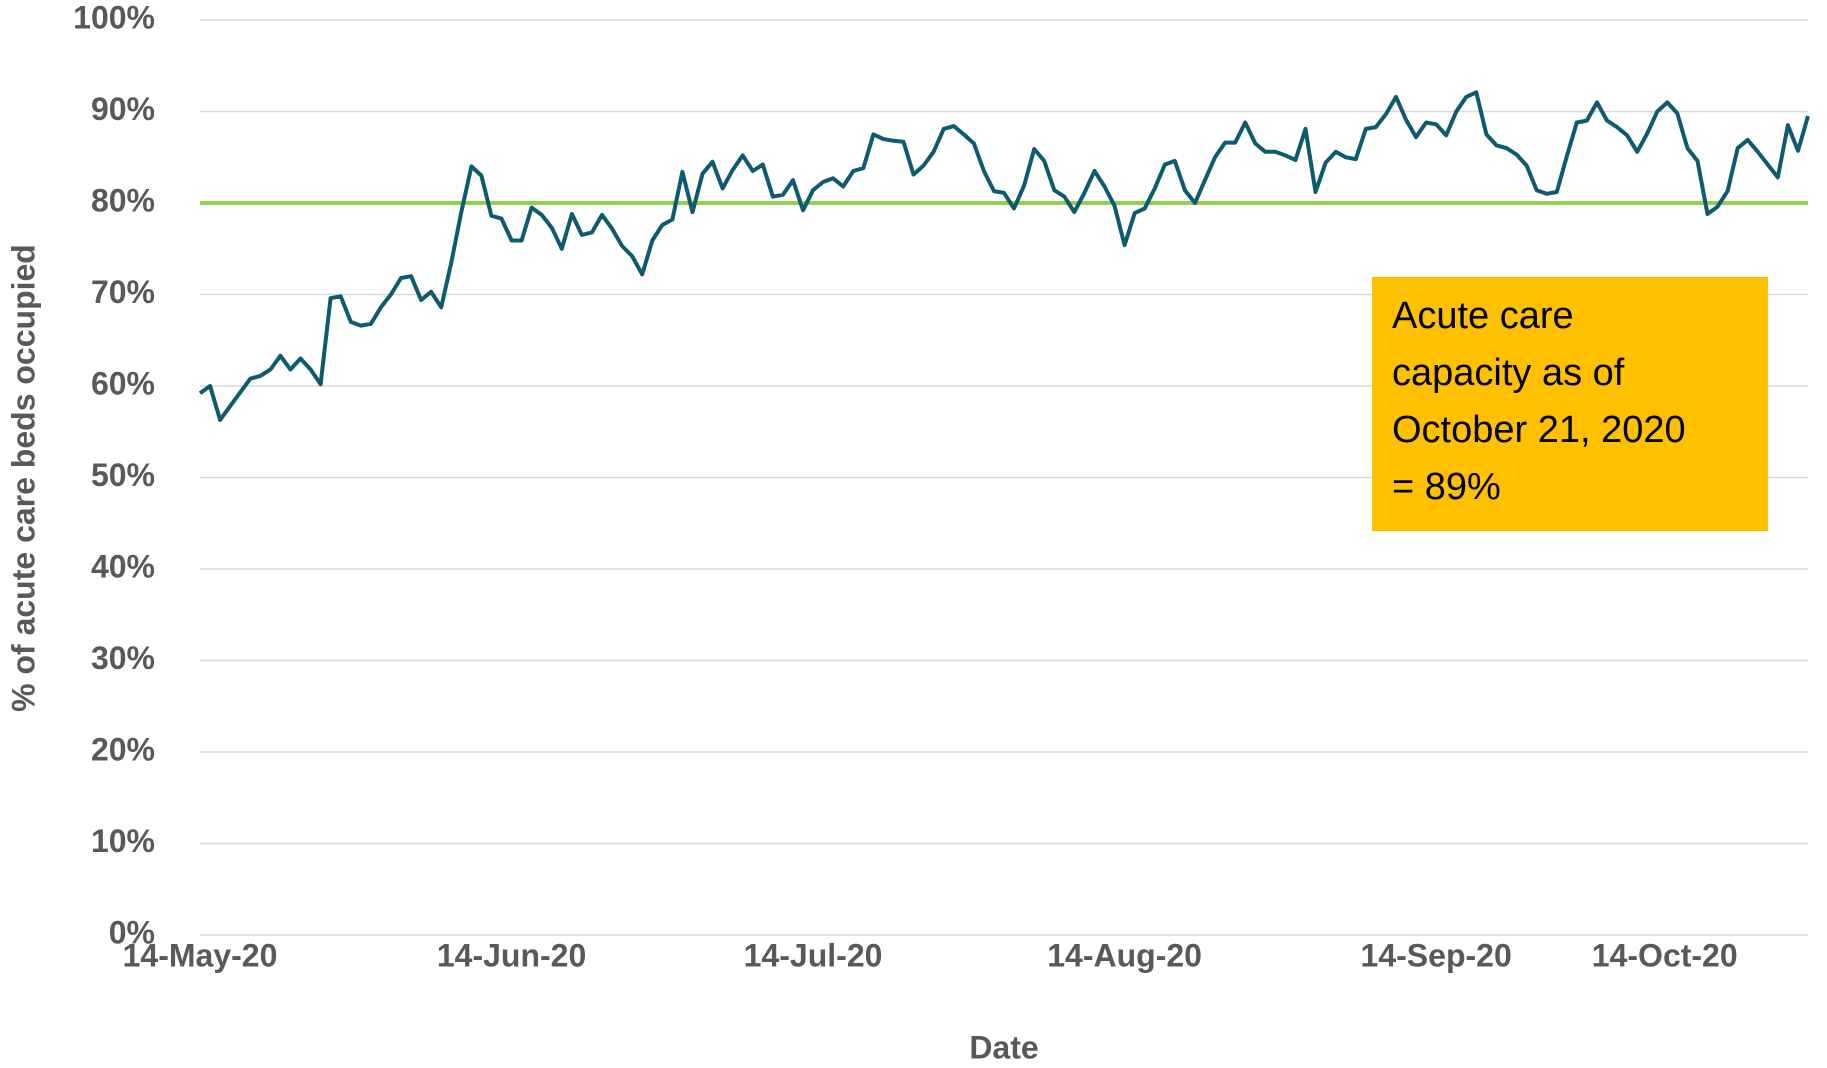 This screenshot has width=1827, height=1068. What do you see at coordinates (114, 17) in the screenshot?
I see `y-tick-label: 100%` at bounding box center [114, 17].